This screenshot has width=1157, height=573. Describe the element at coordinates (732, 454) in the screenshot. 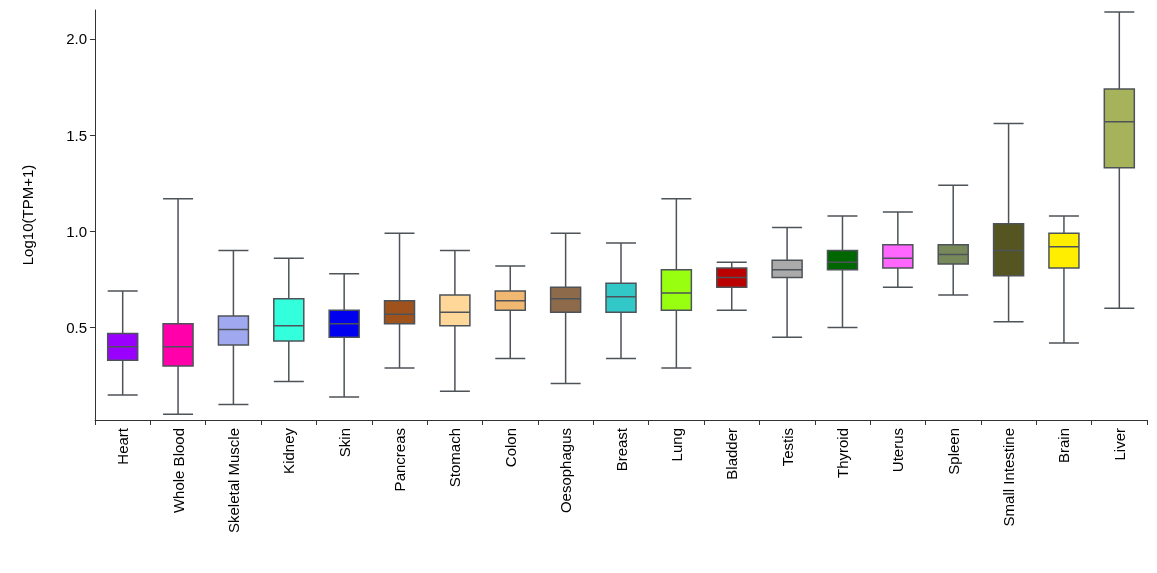

I see `x-tick-label: Bladder` at that location.